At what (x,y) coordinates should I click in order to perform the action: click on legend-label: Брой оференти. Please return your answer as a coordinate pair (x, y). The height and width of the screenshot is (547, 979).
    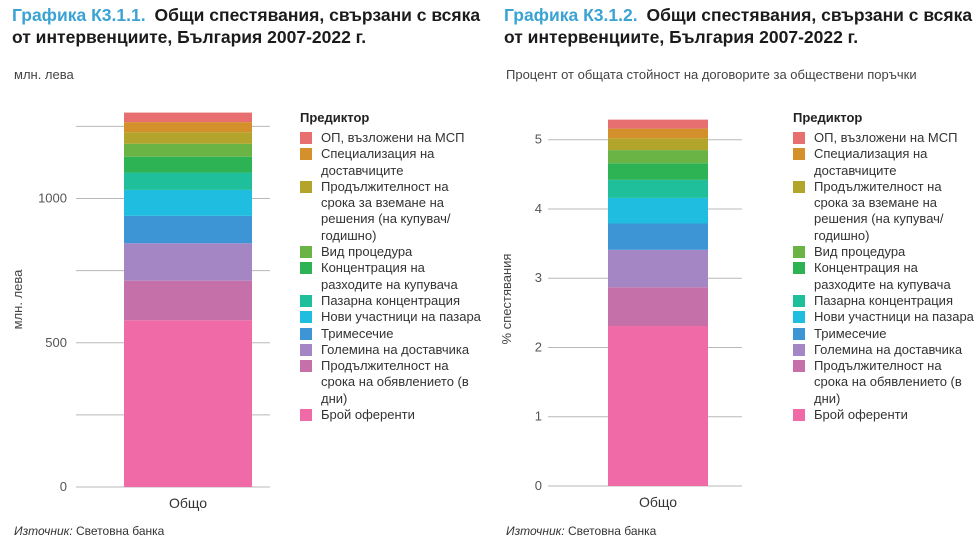
    Looking at the image, I should click on (861, 415).